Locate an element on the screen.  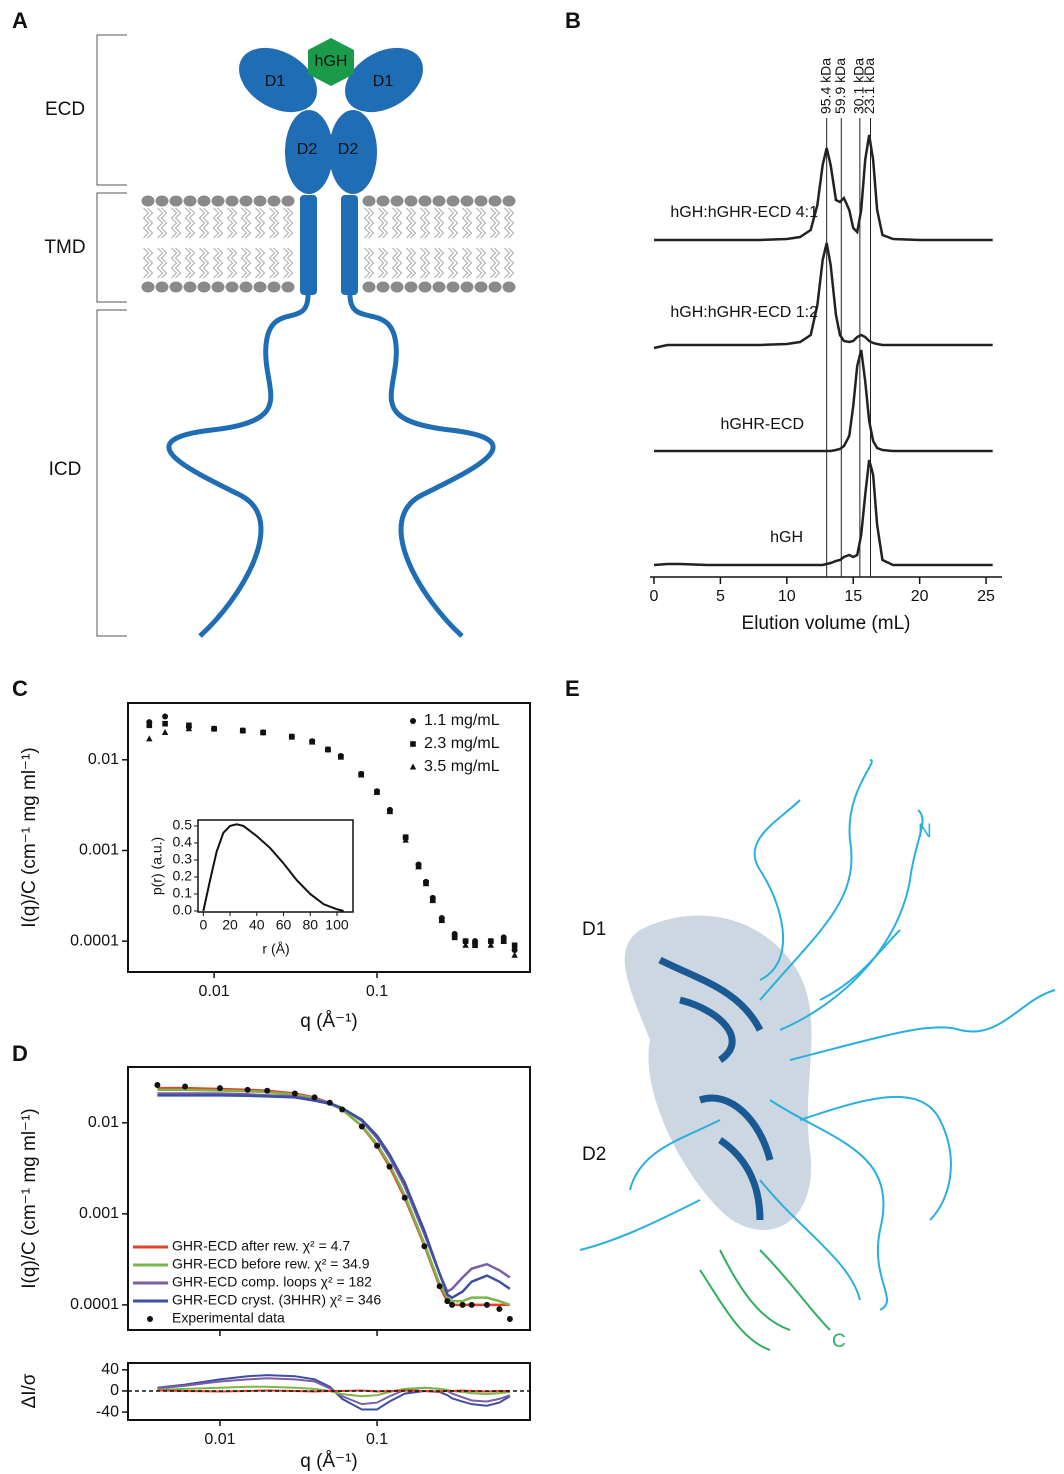
y-tick-label: 0.01 is located at coordinates (103, 759).